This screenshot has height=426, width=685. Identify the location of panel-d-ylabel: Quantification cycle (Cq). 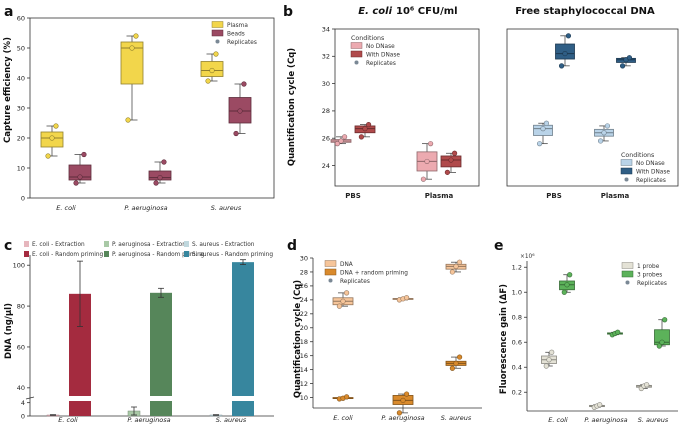
(298, 339).